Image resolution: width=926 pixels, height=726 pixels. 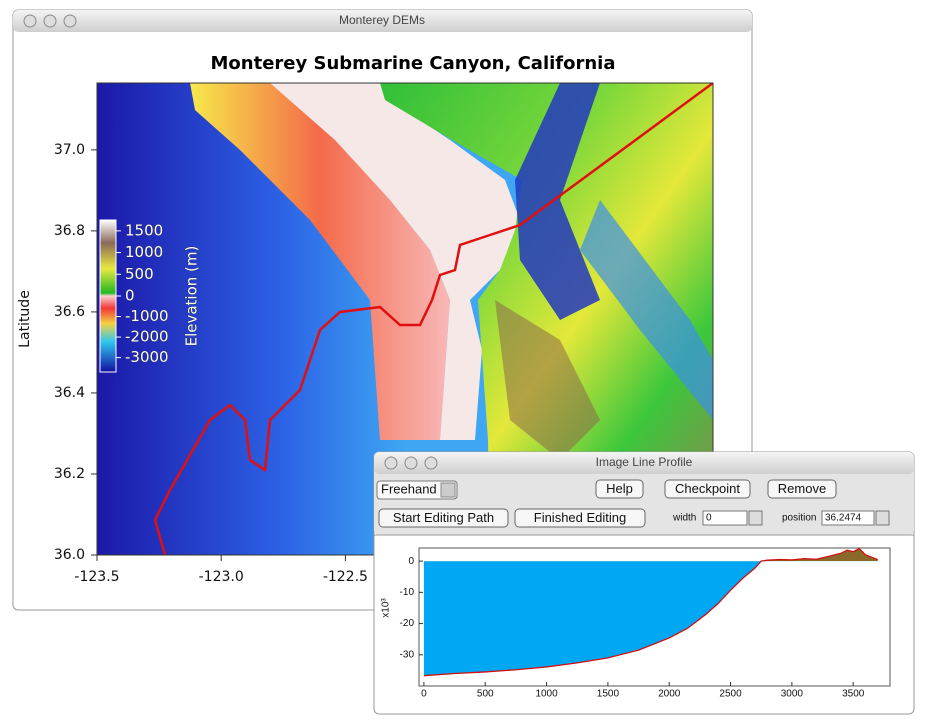 What do you see at coordinates (108, 296) in the screenshot?
I see `colorbar` at bounding box center [108, 296].